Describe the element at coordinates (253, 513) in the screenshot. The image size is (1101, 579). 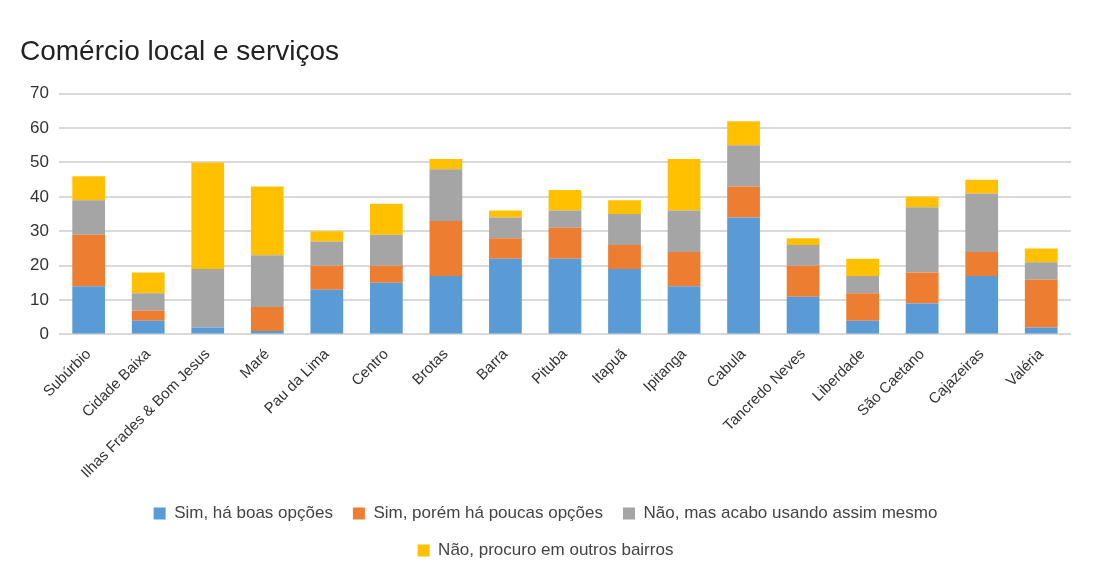
I see `legend-label: Sim, há boas opções` at that location.